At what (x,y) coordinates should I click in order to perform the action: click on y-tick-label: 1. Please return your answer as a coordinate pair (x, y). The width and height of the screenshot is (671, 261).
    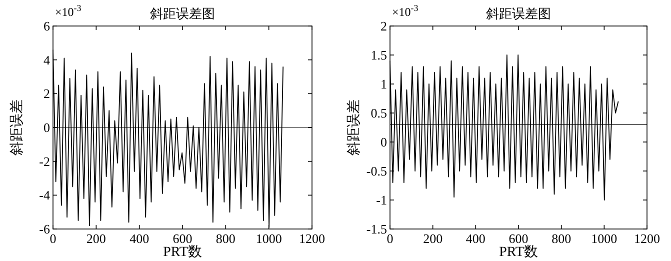
    Looking at the image, I should click on (383, 84).